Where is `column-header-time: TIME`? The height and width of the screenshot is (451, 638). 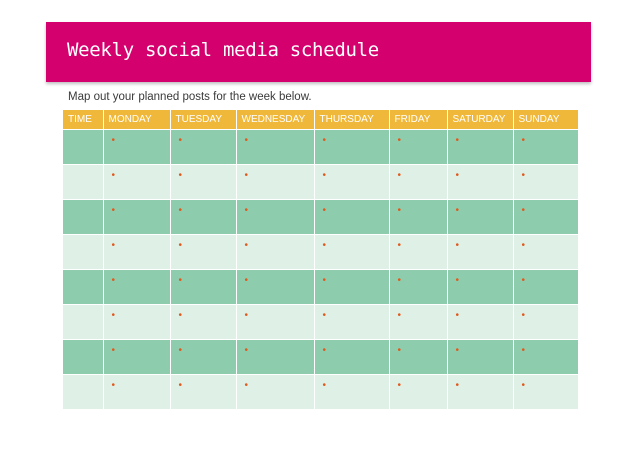
column-header-time: TIME is located at coordinates (83, 120).